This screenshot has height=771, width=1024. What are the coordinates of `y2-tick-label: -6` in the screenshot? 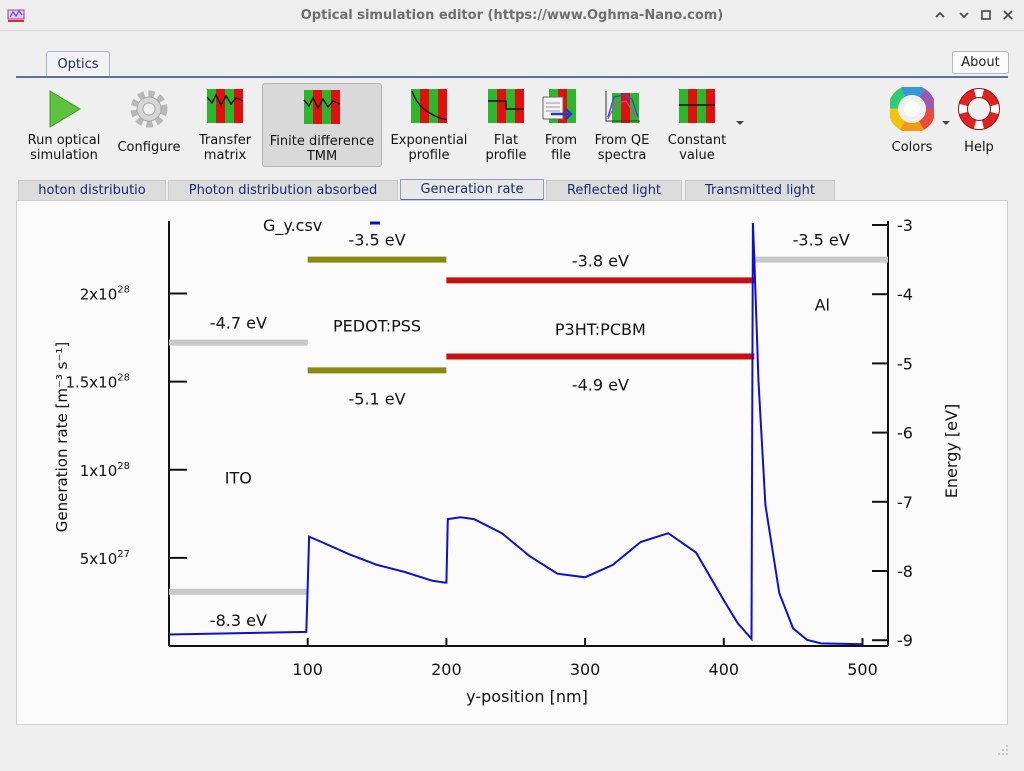 It's located at (905, 433).